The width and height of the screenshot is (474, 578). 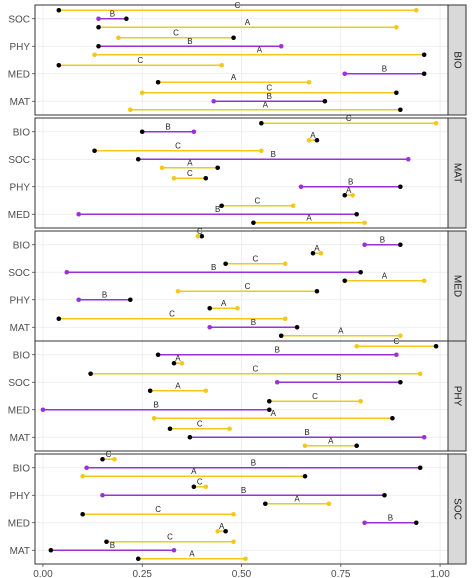 What do you see at coordinates (19, 215) in the screenshot?
I see `y-tick-label: MED` at bounding box center [19, 215].